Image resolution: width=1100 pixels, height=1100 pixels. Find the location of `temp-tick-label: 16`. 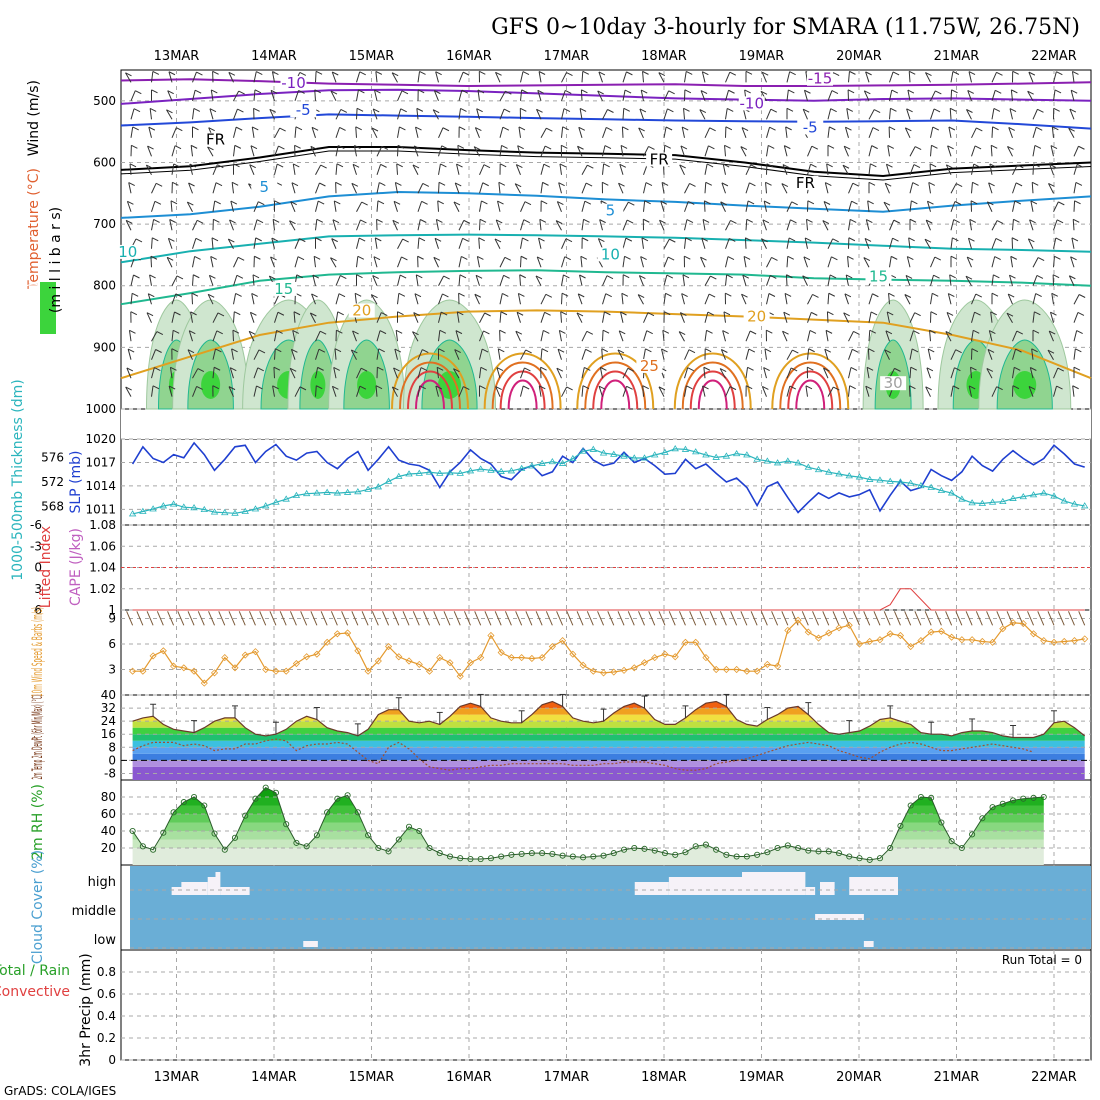

temp-tick-label: 16 is located at coordinates (108, 734).